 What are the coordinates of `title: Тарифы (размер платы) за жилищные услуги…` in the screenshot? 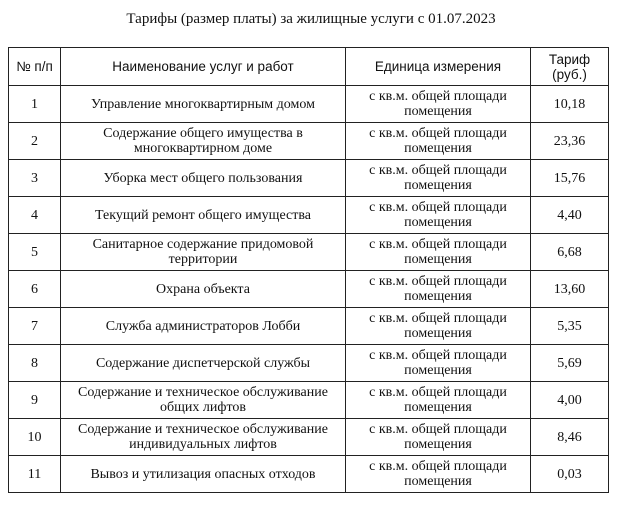 It's located at (311, 19).